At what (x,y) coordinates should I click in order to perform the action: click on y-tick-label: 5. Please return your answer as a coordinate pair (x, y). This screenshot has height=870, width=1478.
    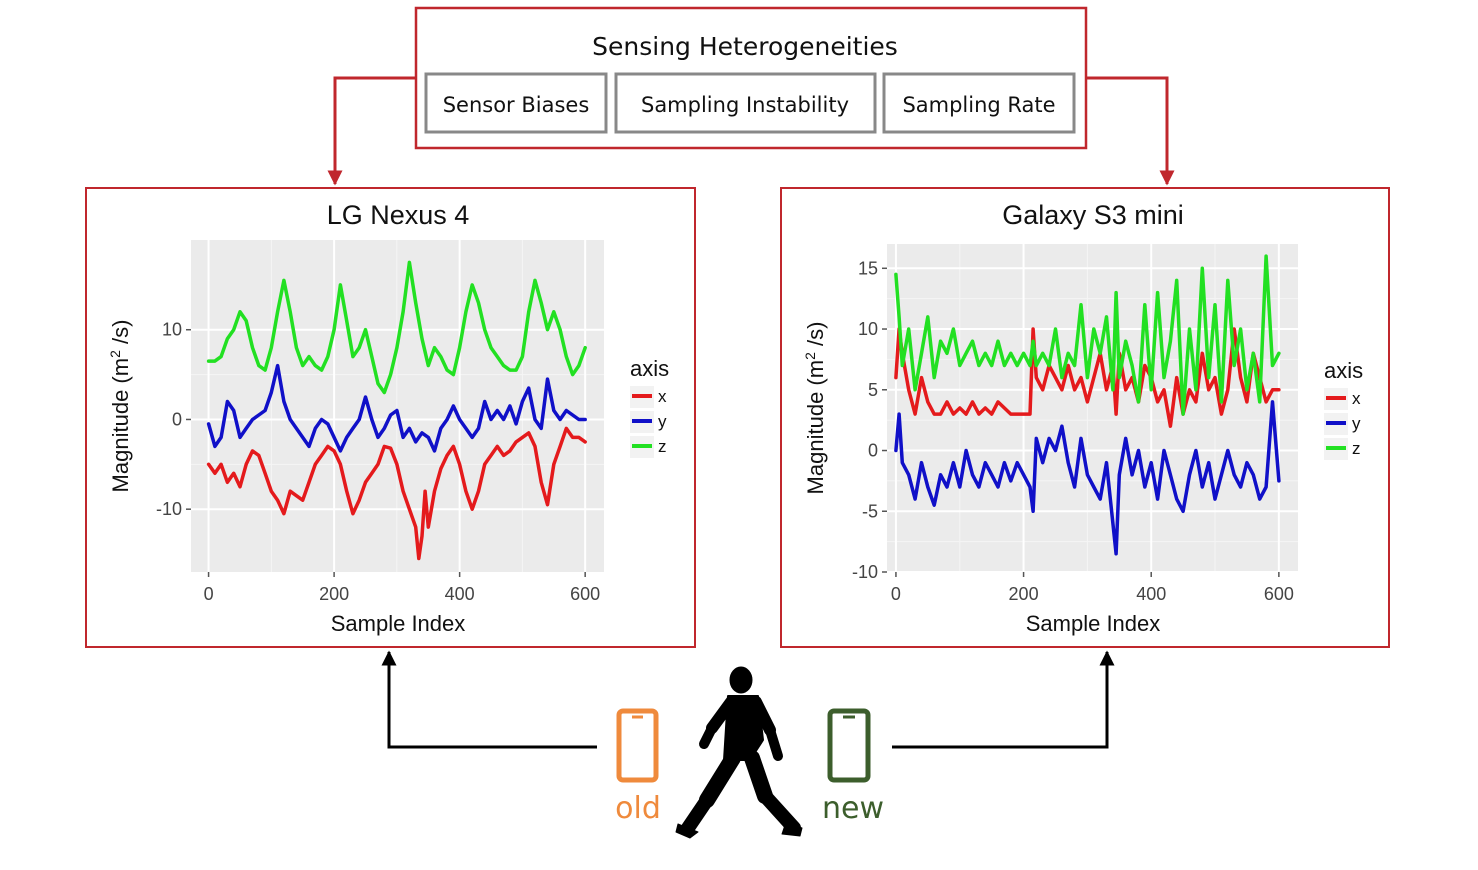
    Looking at the image, I should click on (873, 390).